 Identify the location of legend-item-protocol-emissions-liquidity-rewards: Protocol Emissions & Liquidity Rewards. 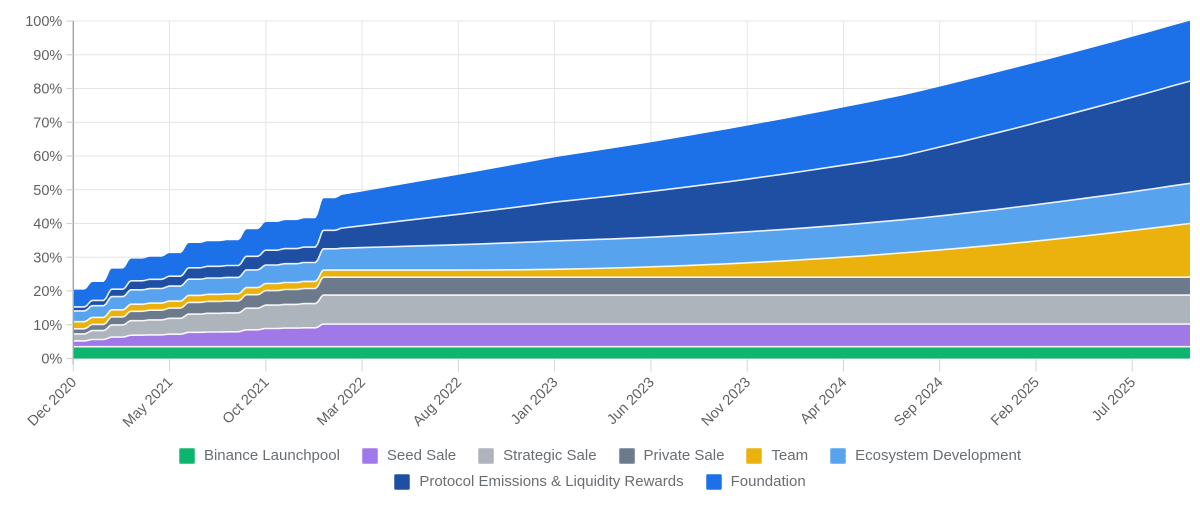
(539, 481).